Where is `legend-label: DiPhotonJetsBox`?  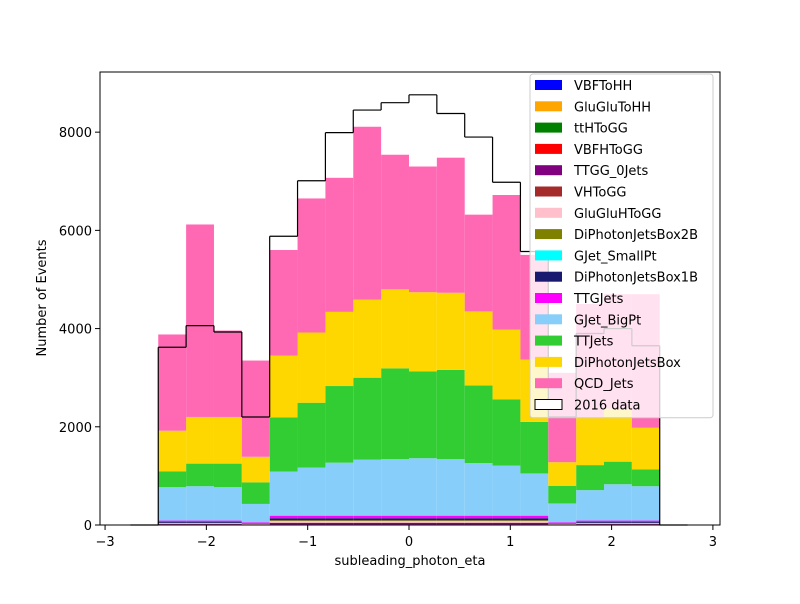
legend-label: DiPhotonJetsBox is located at coordinates (627, 363).